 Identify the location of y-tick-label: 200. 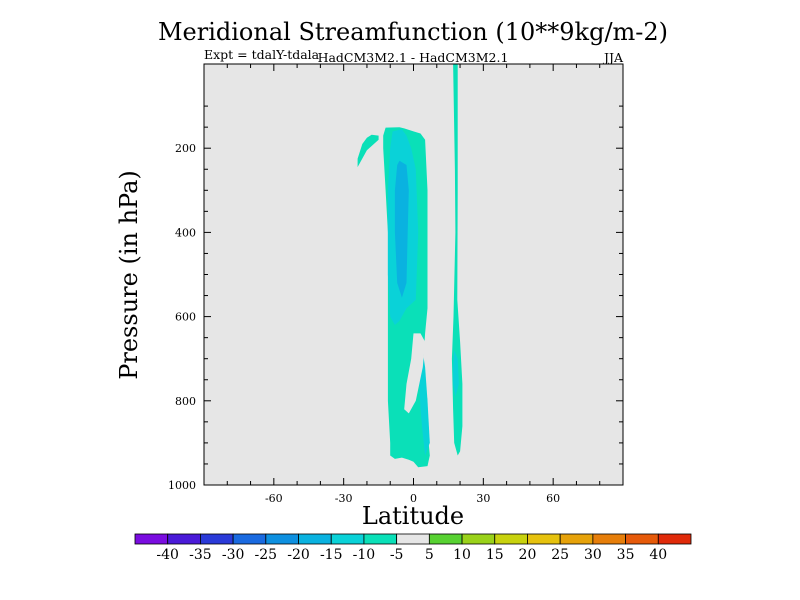
(185, 148).